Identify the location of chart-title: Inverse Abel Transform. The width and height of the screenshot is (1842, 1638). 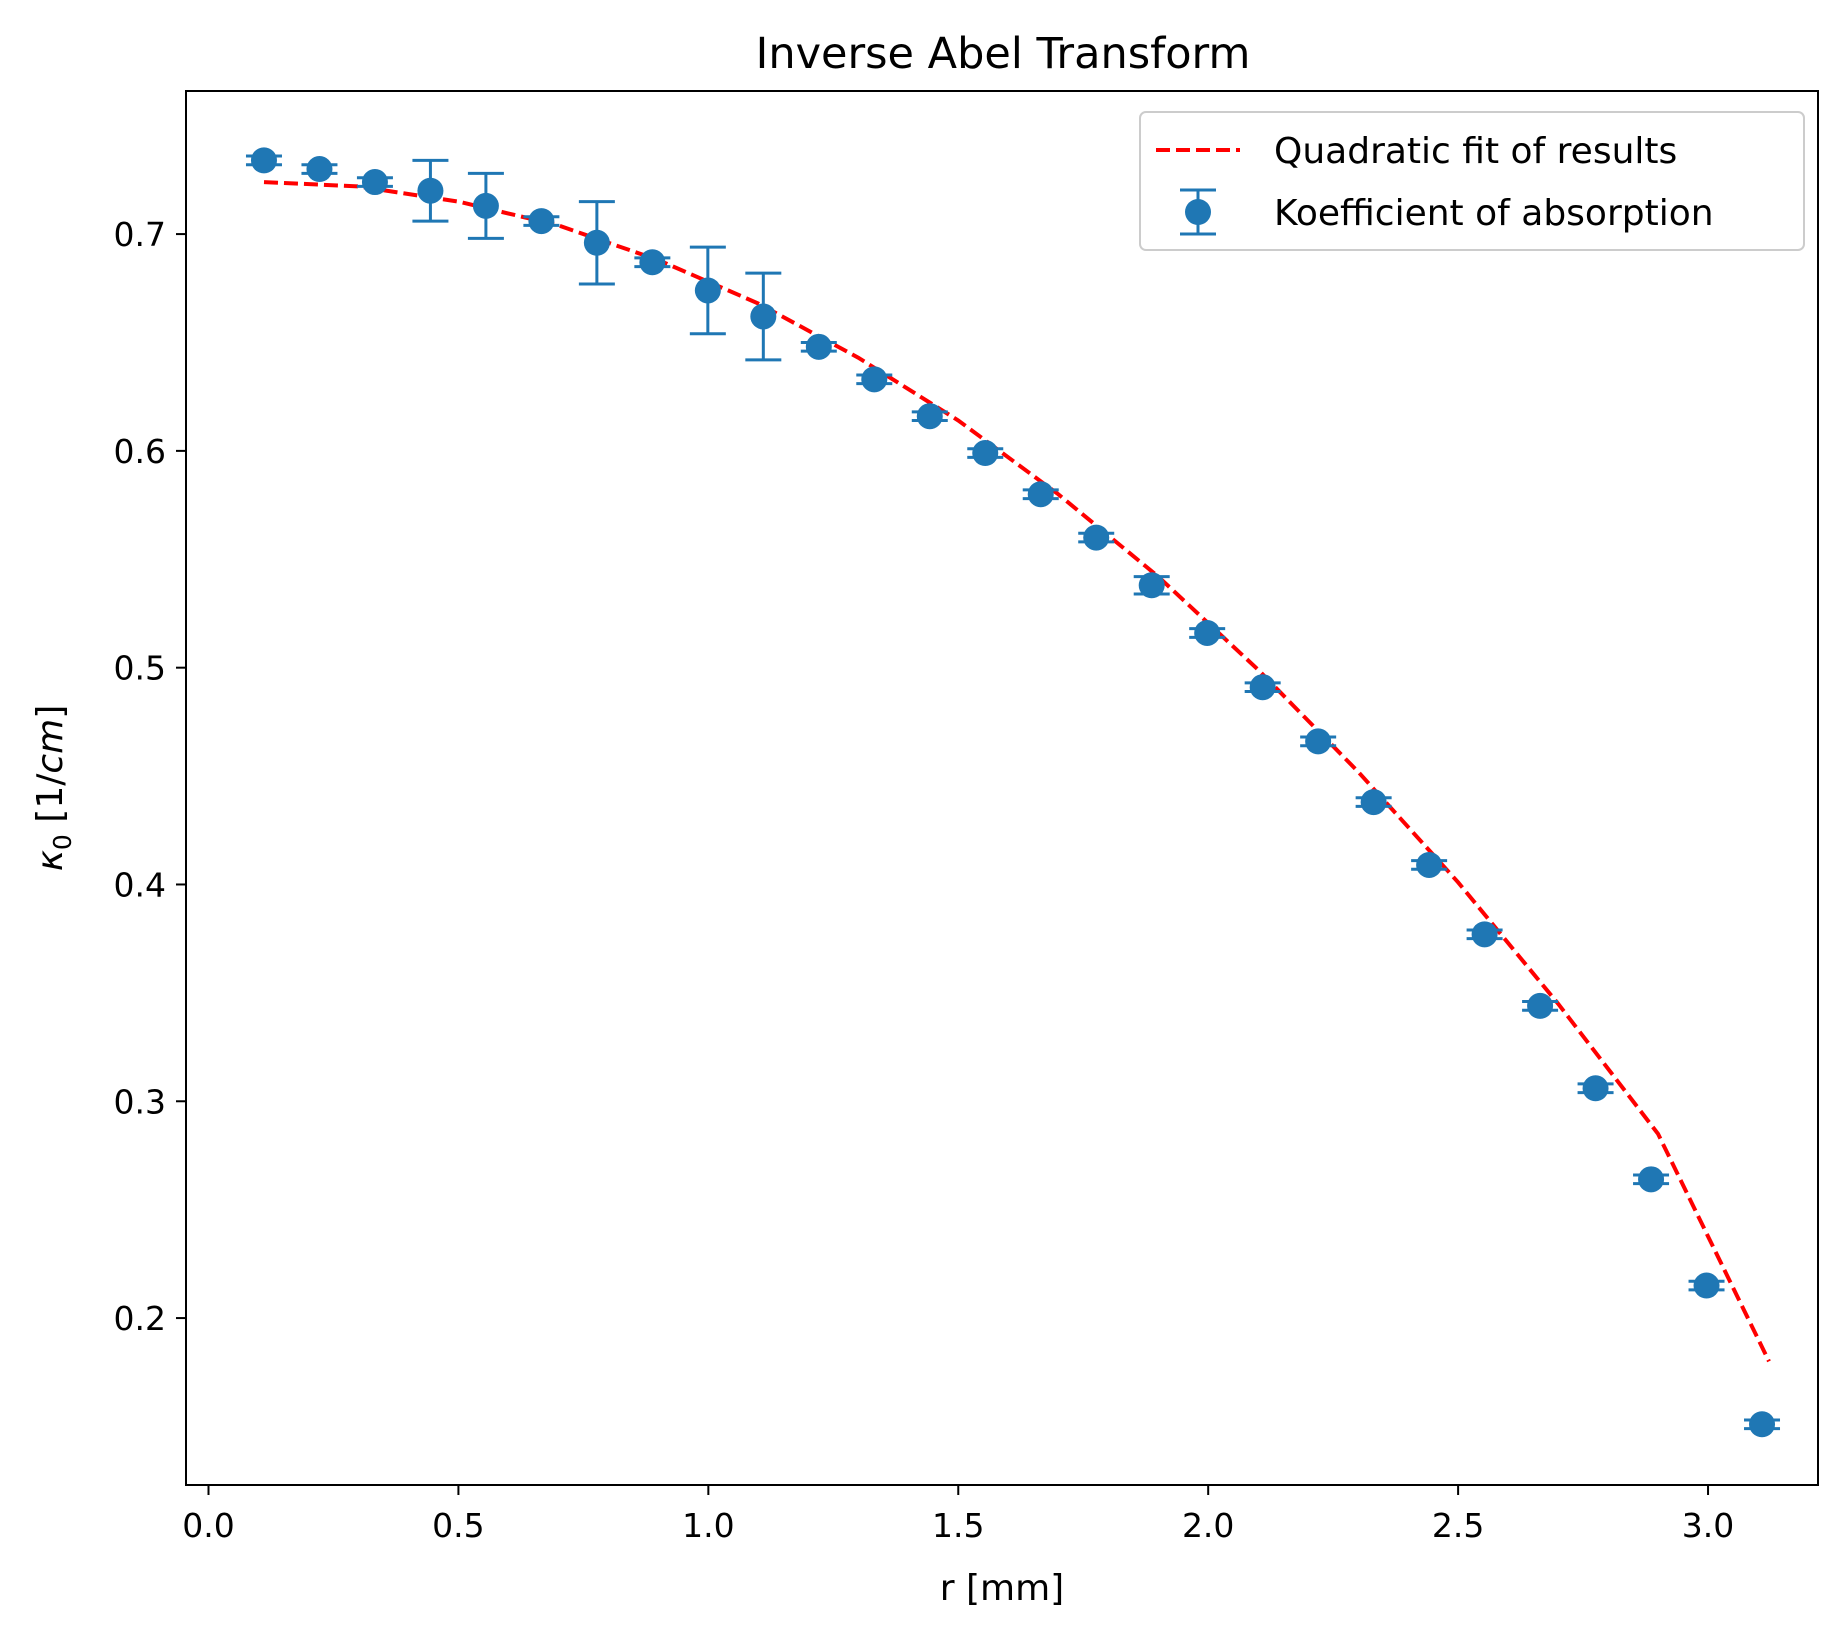
(1003, 54).